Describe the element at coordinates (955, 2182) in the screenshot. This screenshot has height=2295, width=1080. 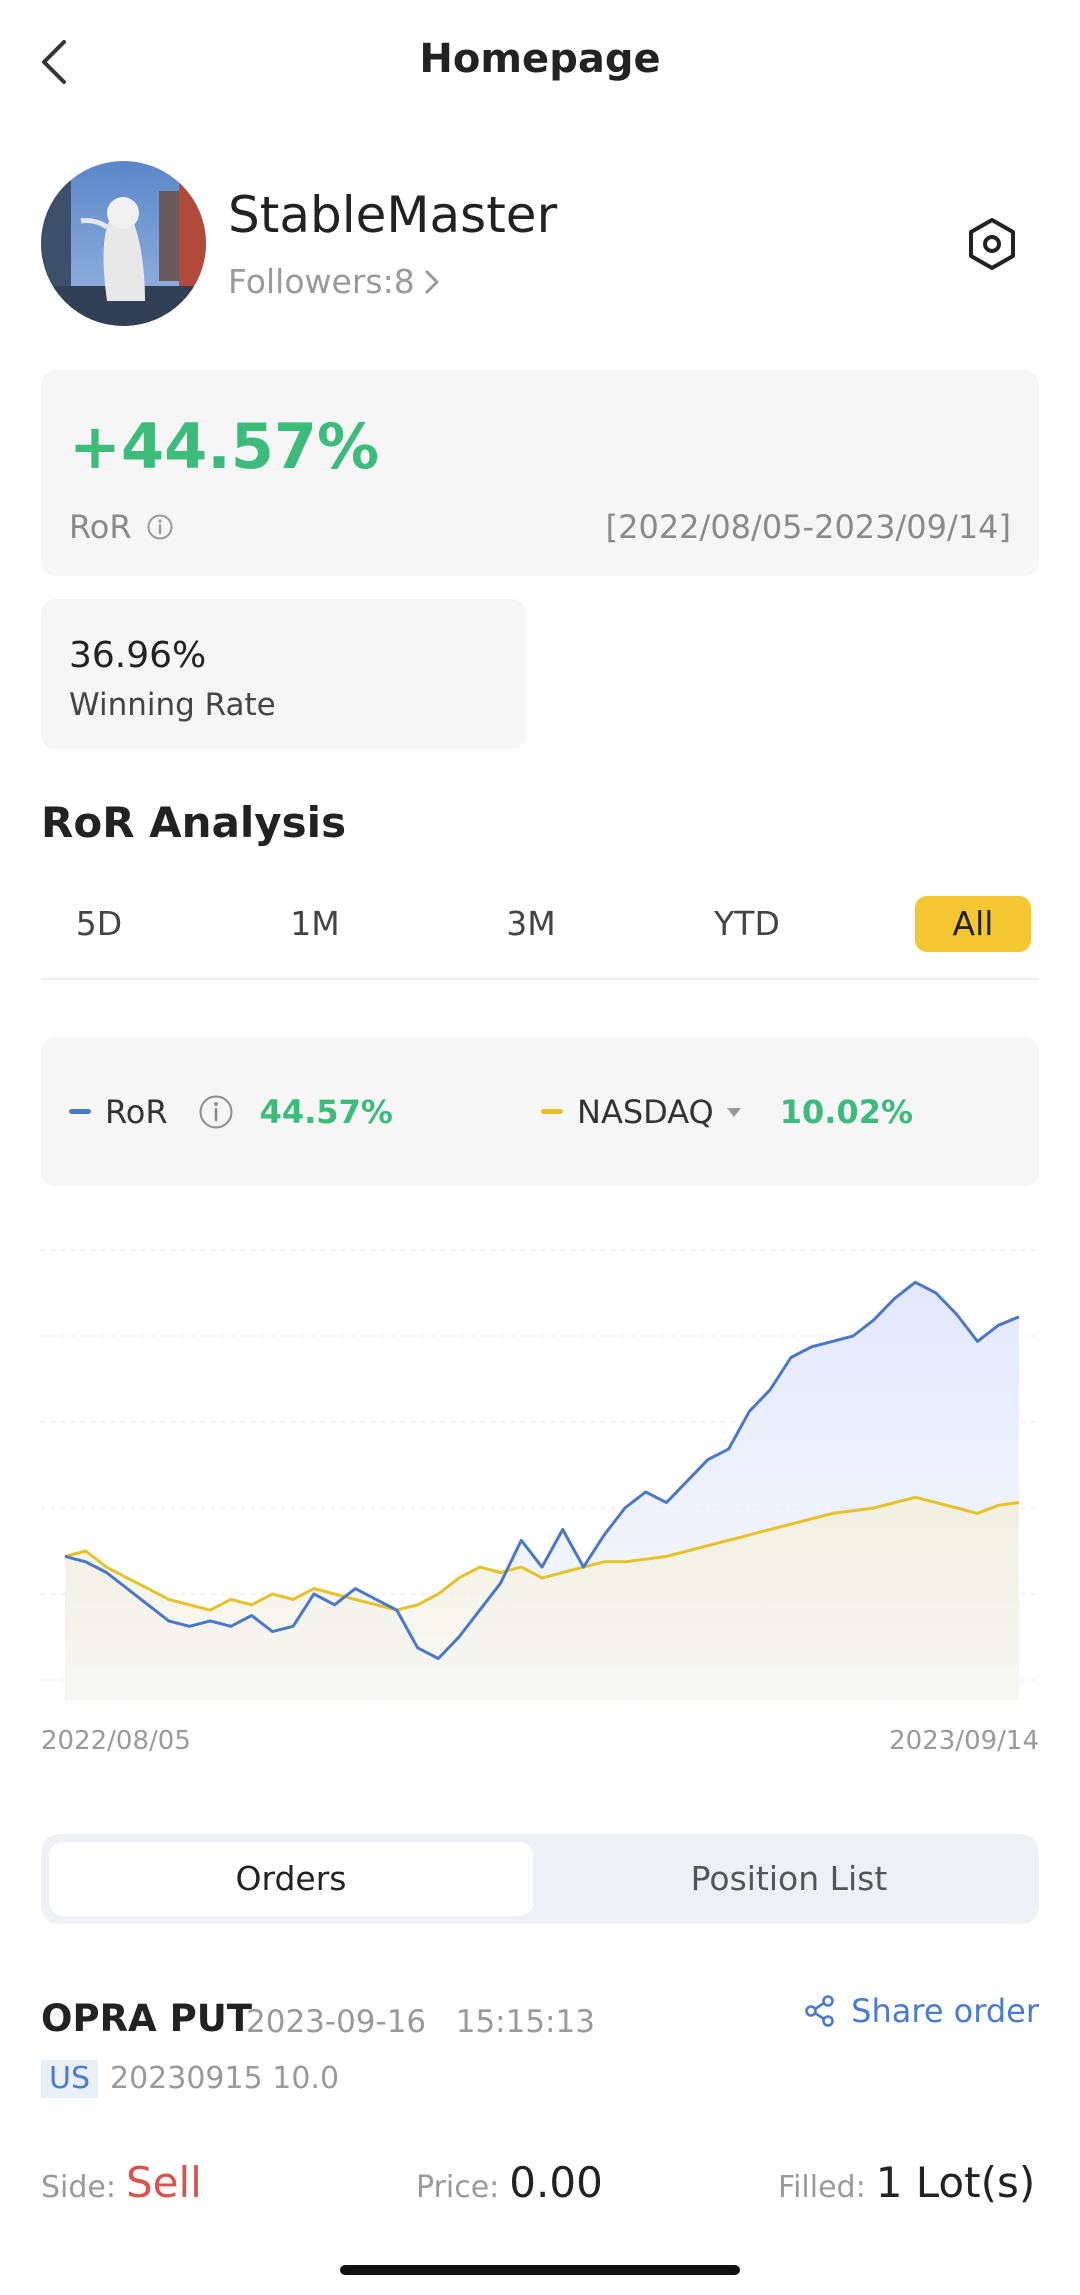
I see `filled-value: 1 Lot(s)` at that location.